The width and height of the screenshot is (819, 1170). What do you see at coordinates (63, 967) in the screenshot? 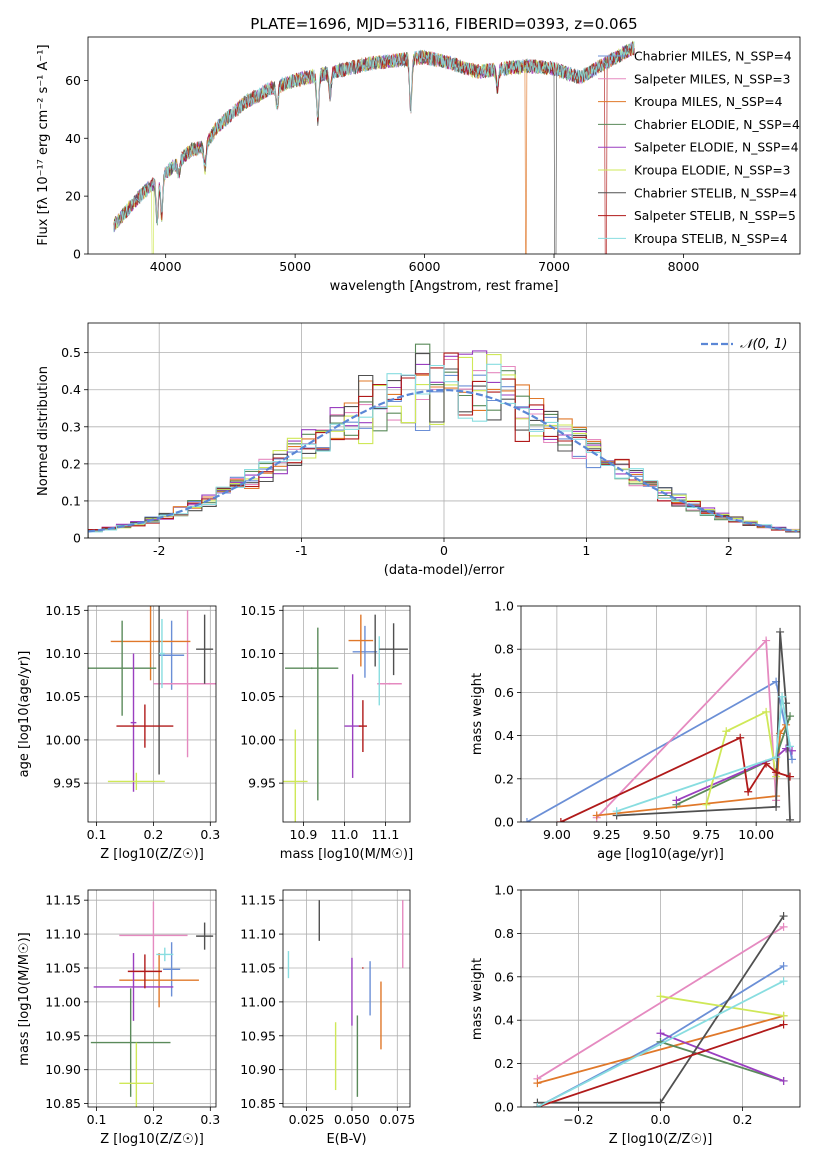
I see `y-tick-label: 11.05` at bounding box center [63, 967].